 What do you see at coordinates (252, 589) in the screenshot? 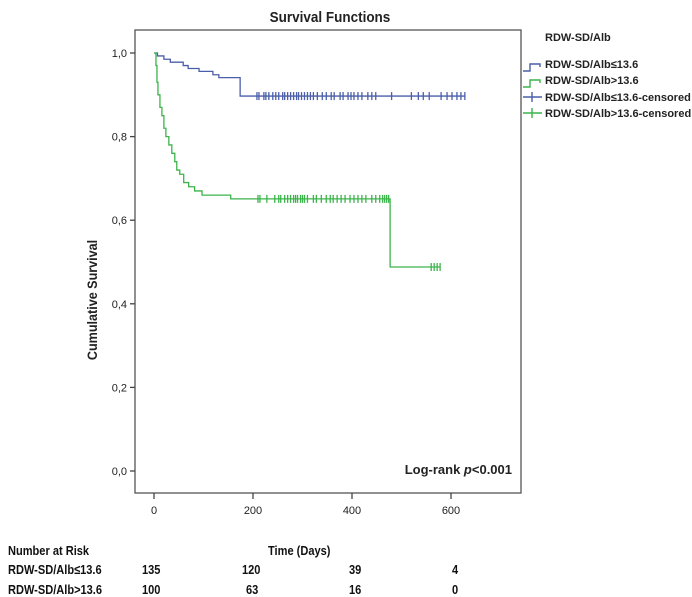
I see `risk-value: 63` at bounding box center [252, 589].